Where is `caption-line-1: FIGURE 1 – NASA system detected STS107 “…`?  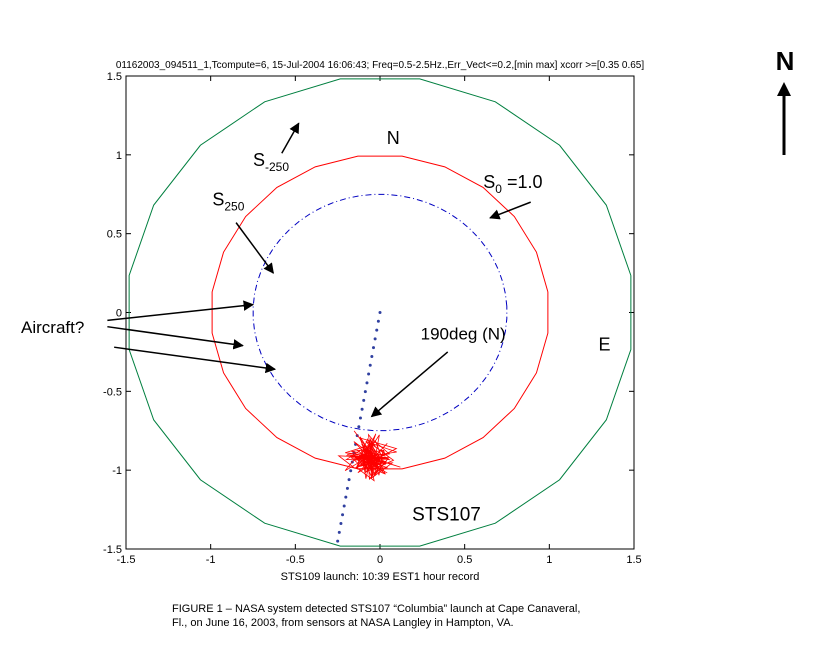
caption-line-1: FIGURE 1 – NASA system detected STS107 “… is located at coordinates (376, 609).